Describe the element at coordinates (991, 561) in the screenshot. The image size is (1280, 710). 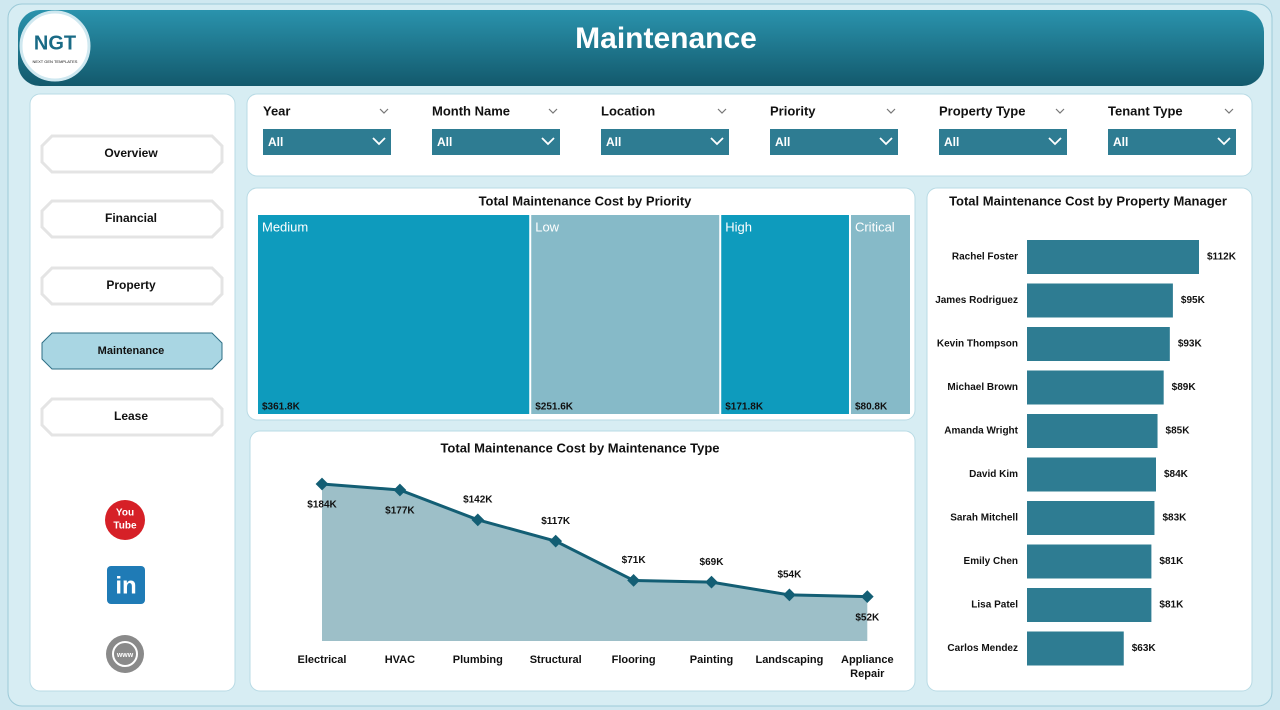
I see `y-tick-label: Emily Chen` at that location.